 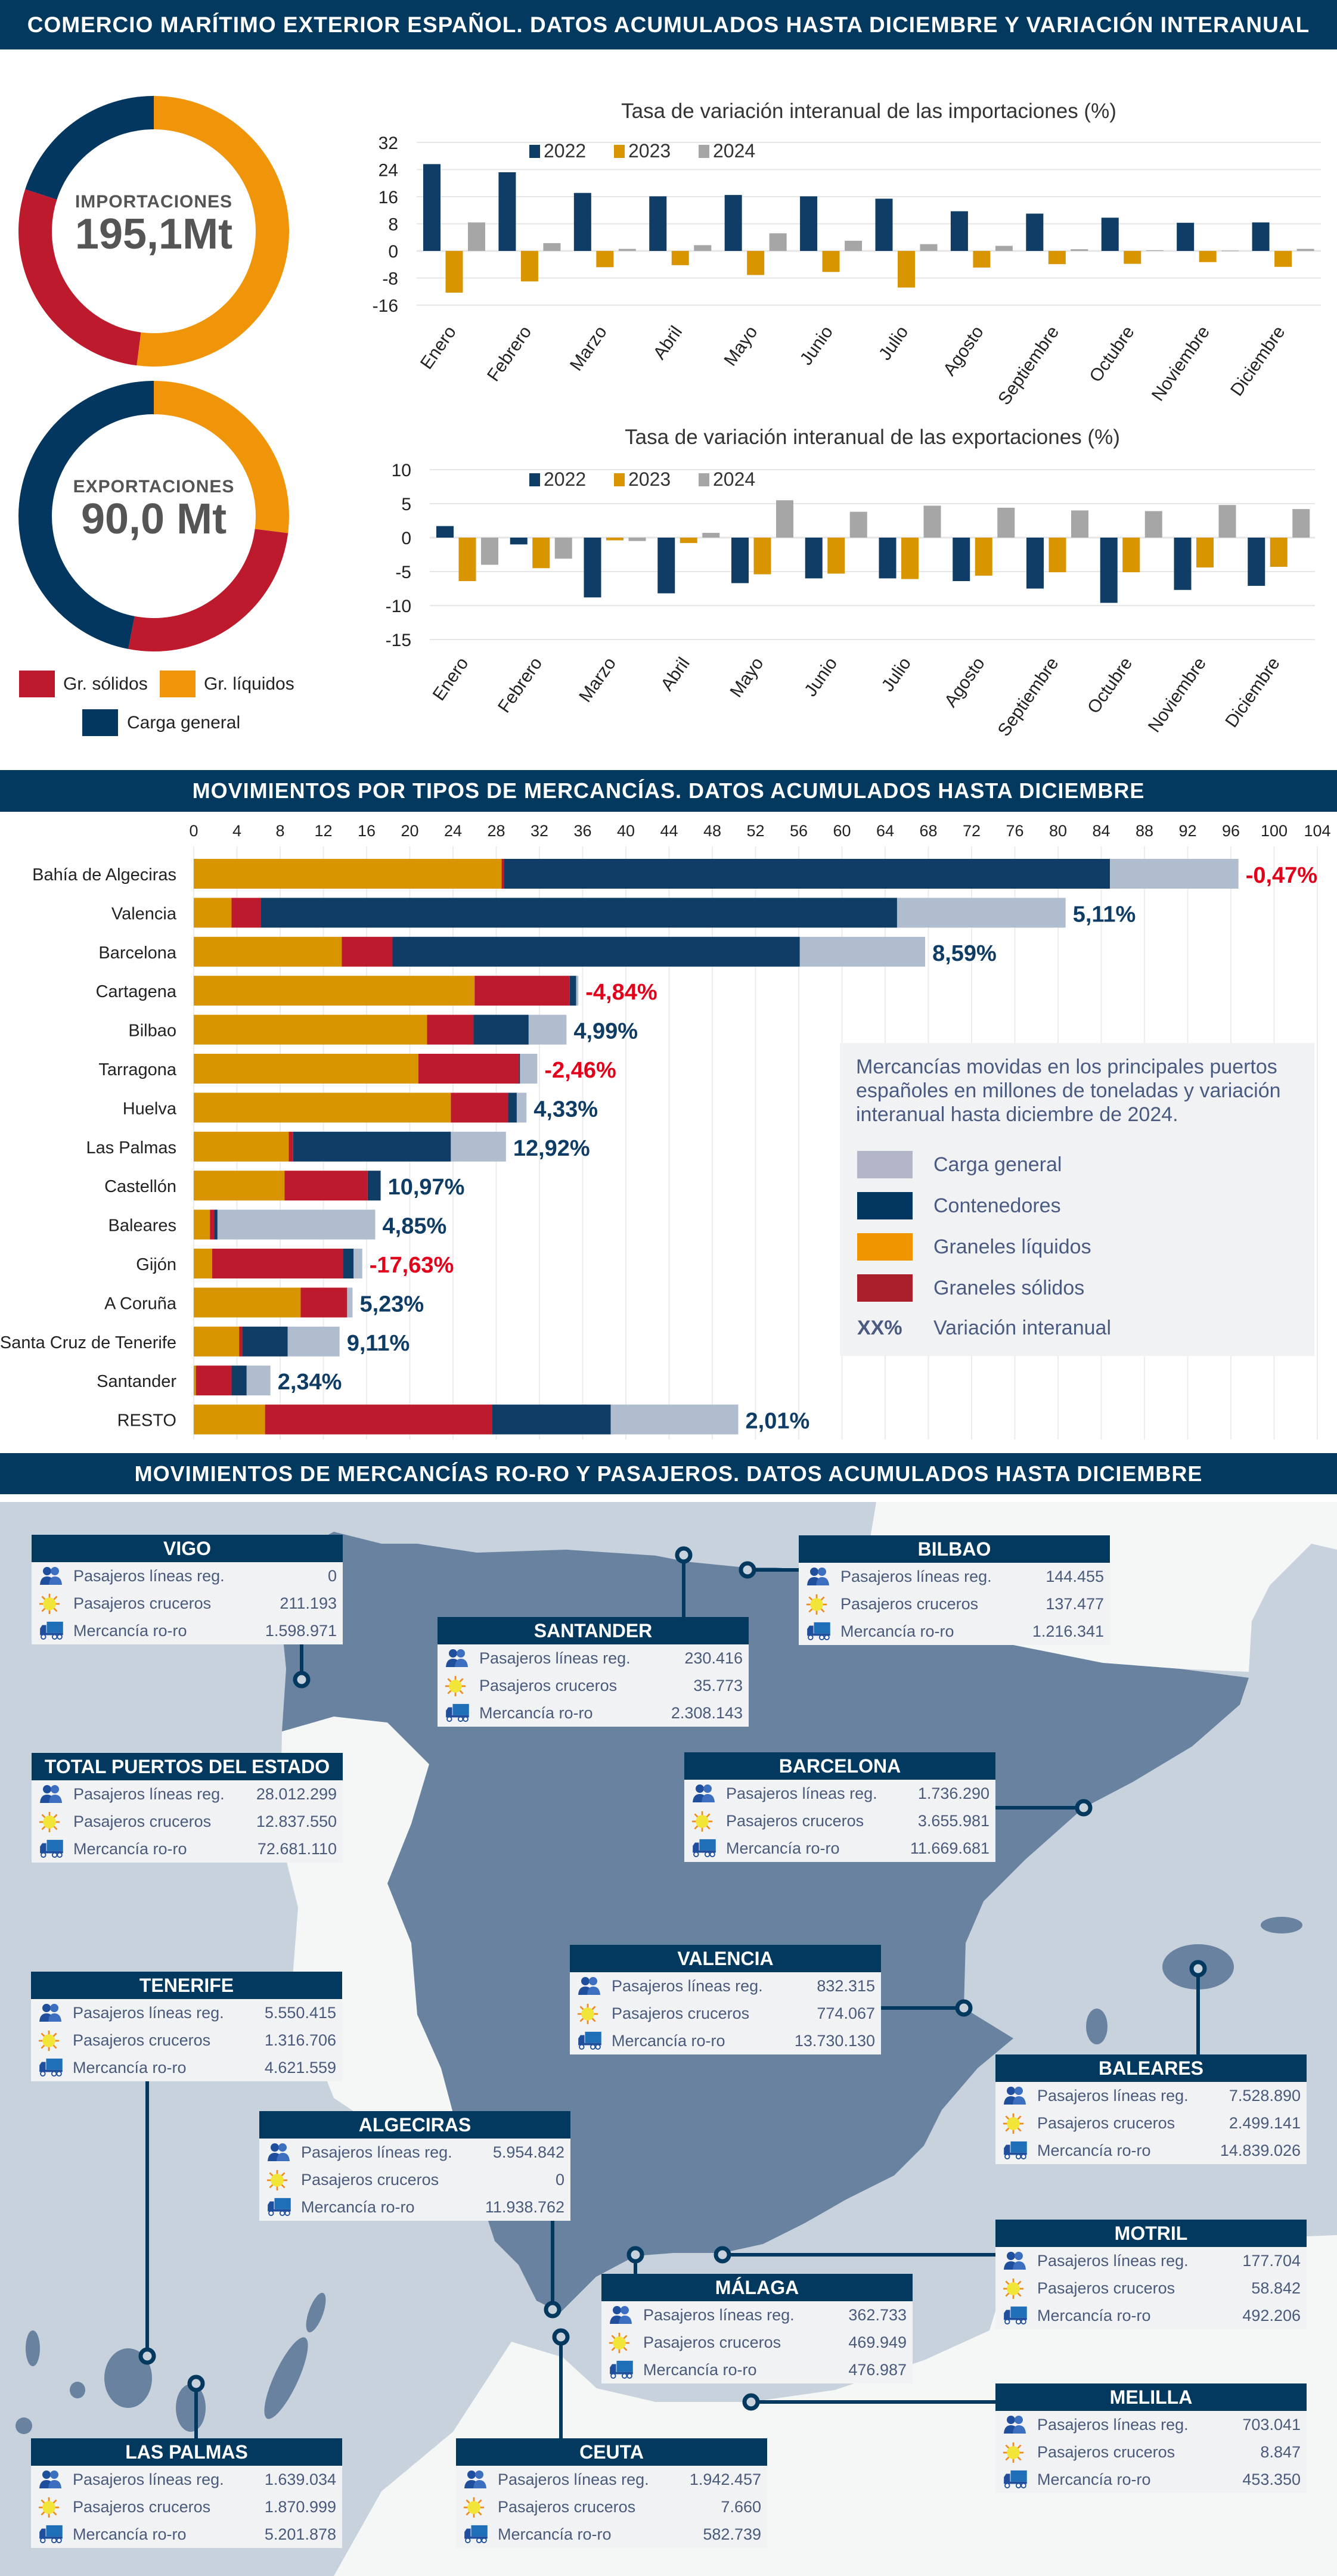 What do you see at coordinates (186, 2535) in the screenshot?
I see `port-stat-row: Mercancía ro-ro 5.201.878` at bounding box center [186, 2535].